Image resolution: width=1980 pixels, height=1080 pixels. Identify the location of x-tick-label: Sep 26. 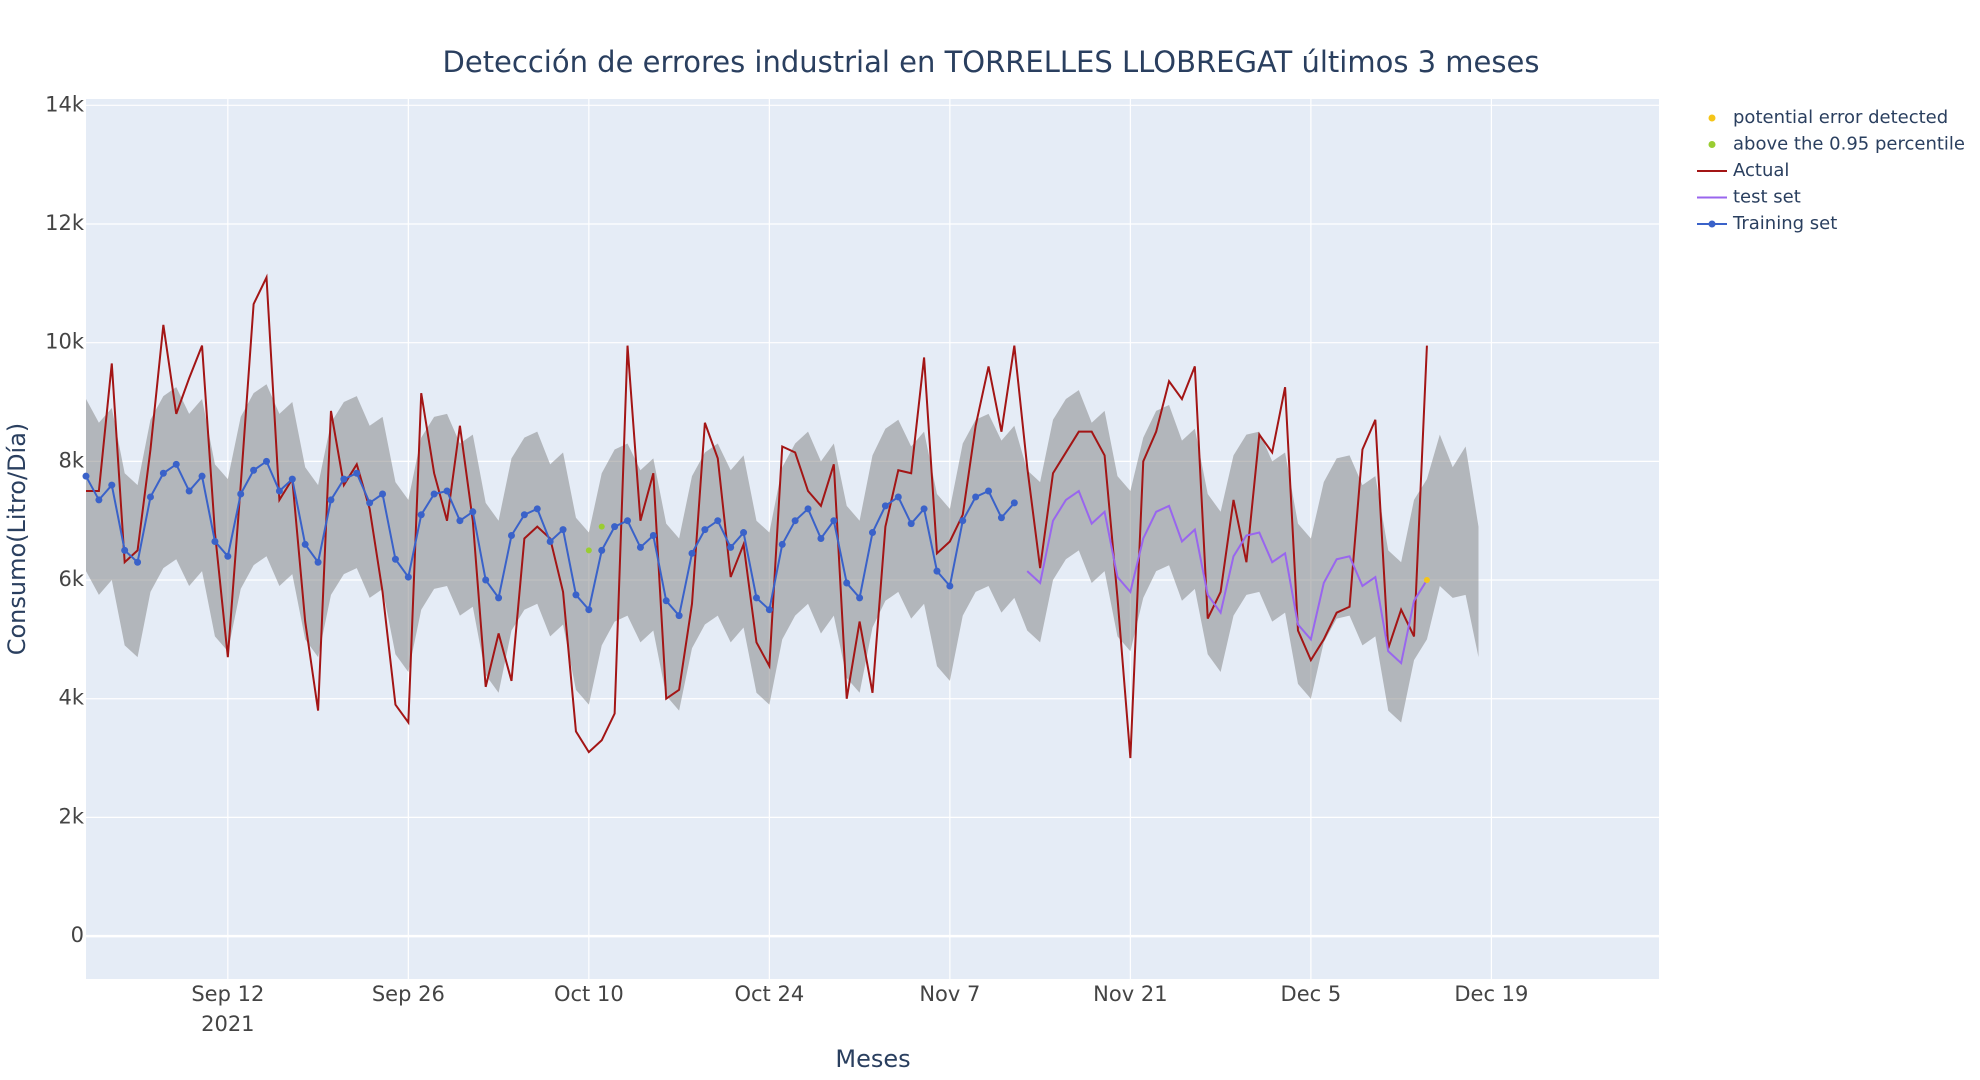
(408, 994).